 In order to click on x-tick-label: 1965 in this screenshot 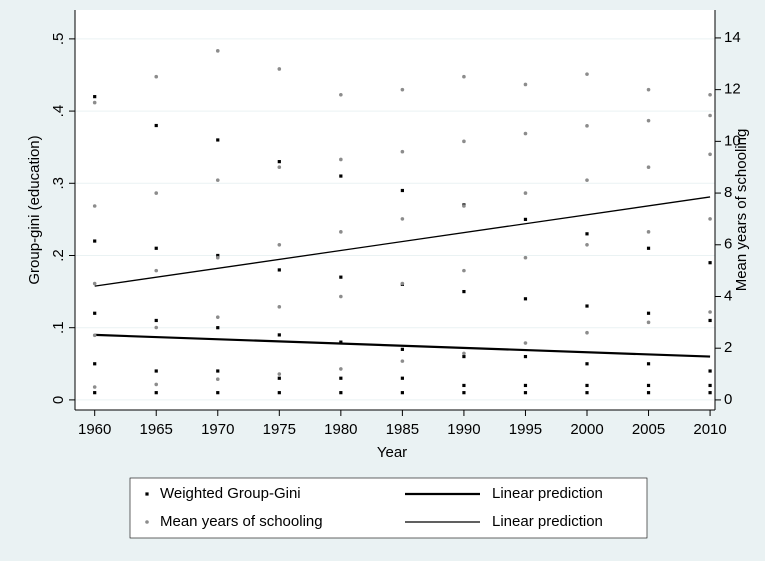, I will do `click(156, 429)`.